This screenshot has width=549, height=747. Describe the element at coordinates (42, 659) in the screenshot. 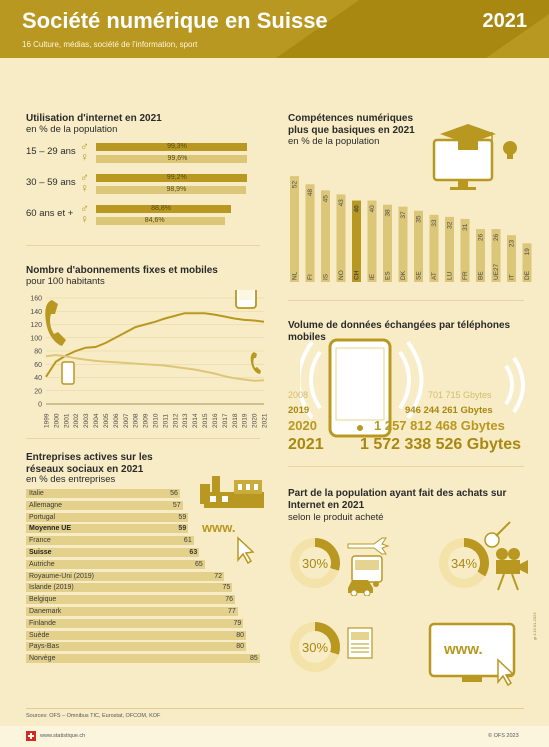

I see `entreprise-country-label: Norvège` at that location.